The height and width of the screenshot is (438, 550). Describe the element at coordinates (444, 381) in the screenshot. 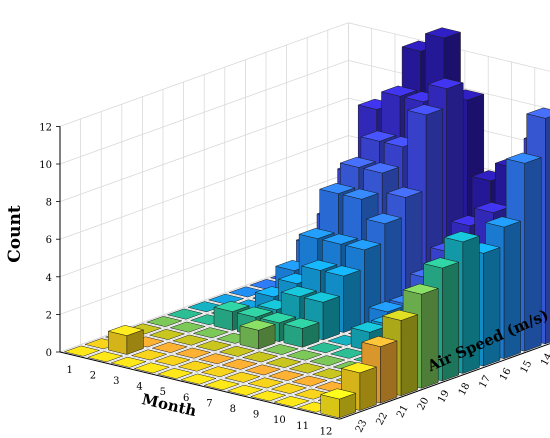

I see `z-axis-line` at that location.